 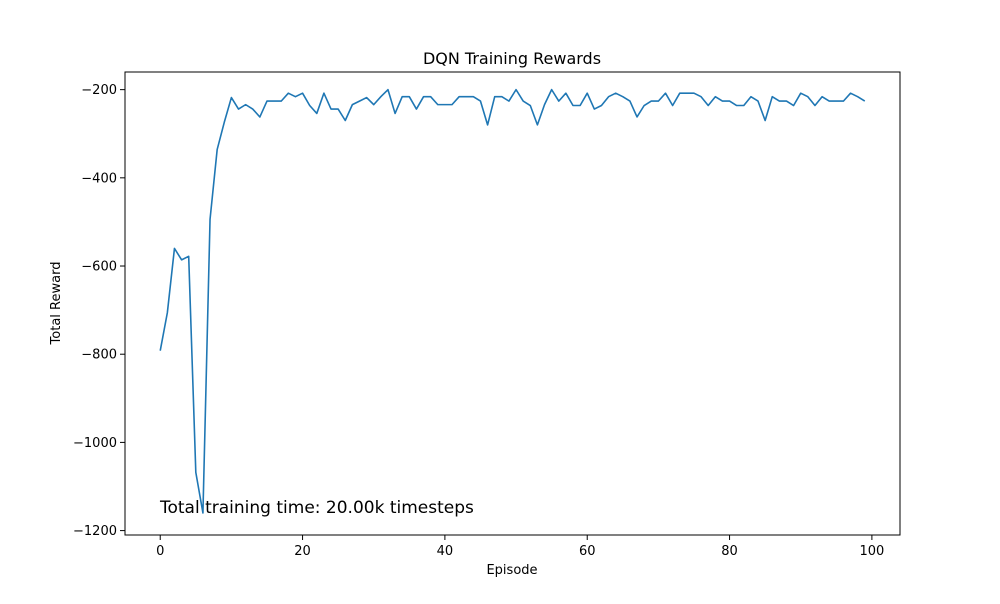 I want to click on x-axis-label: Episode, so click(x=511, y=570).